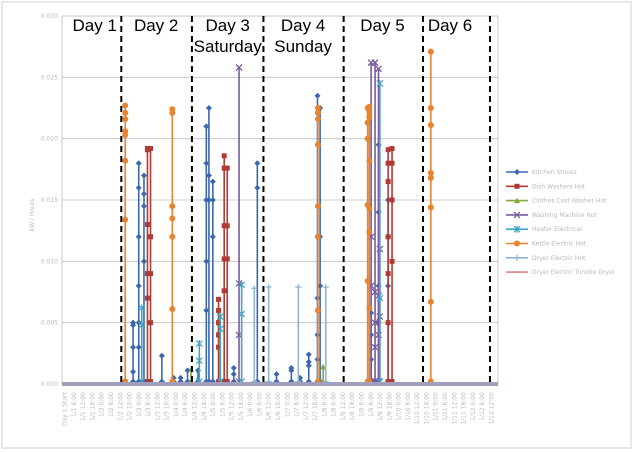  I want to click on y-tick-label-3: 0.015, so click(49, 200).